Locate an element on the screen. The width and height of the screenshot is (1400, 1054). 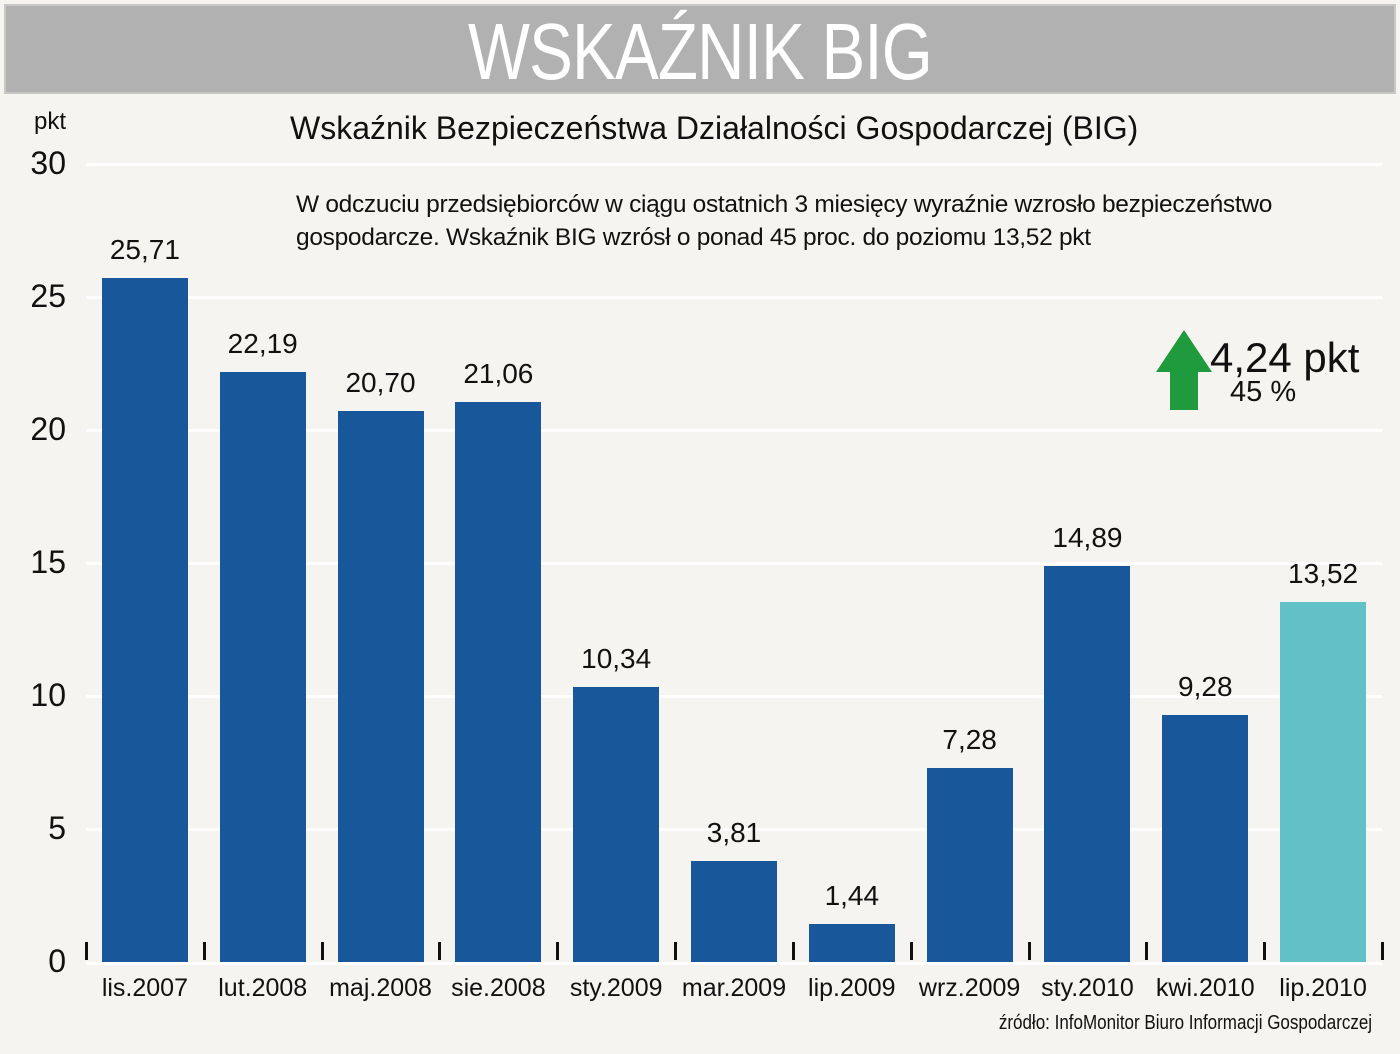
y-axis-unit: pkt is located at coordinates (50, 121).